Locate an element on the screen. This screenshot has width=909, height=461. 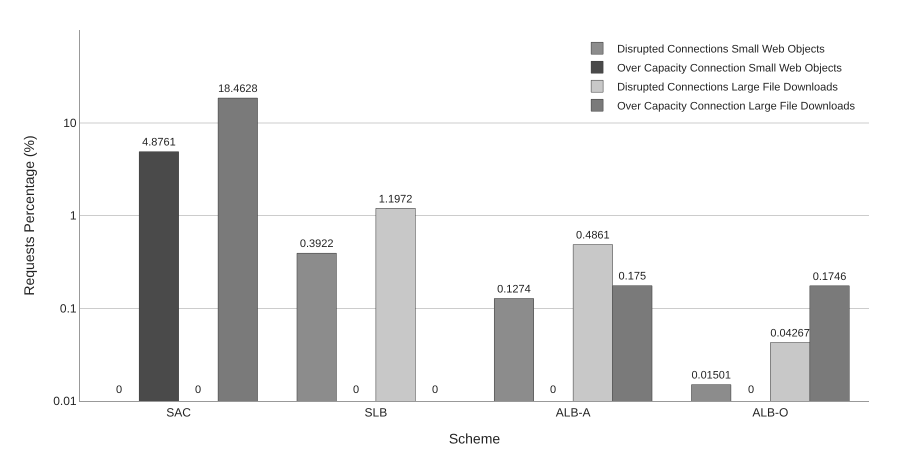
data-label: 0.3922 is located at coordinates (317, 244).